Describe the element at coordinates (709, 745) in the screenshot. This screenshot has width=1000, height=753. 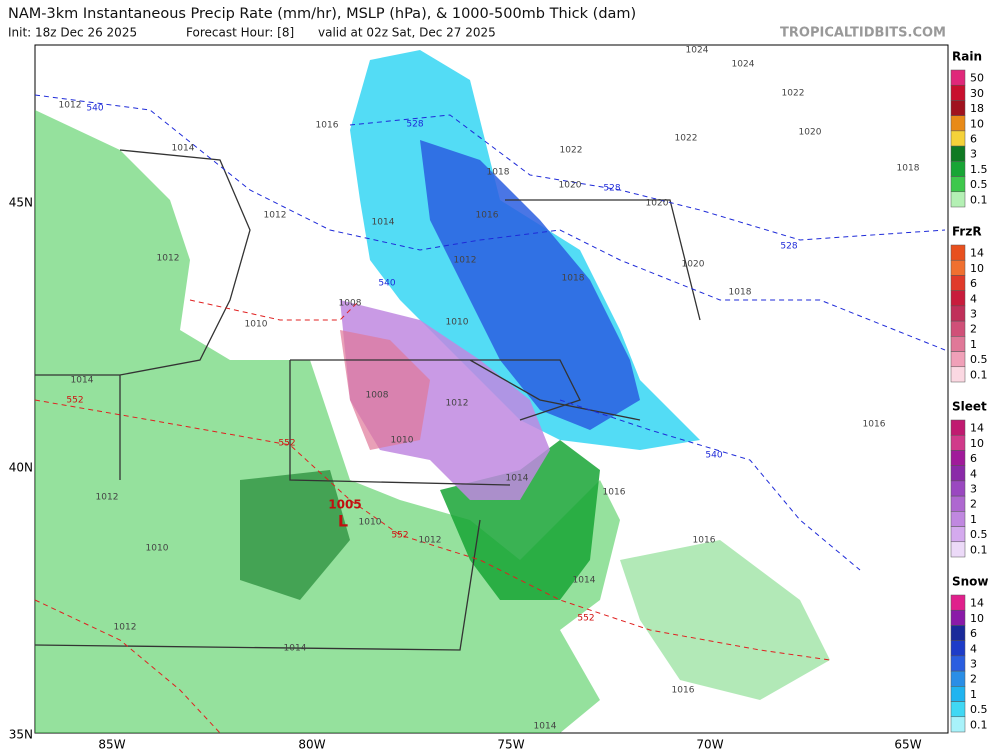
I see `lon-label: 70W` at that location.